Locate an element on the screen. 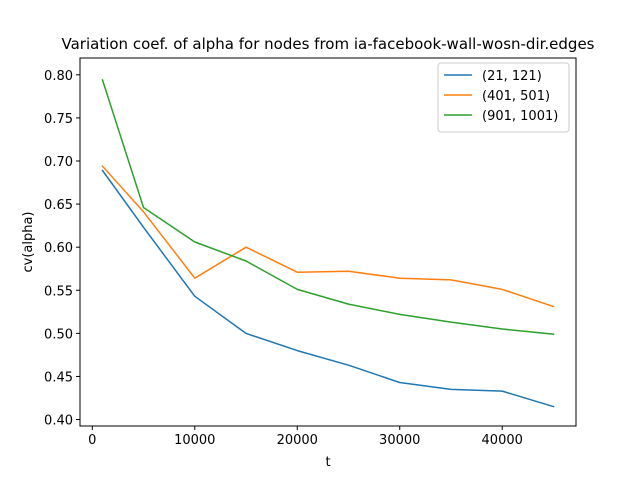 This screenshot has width=640, height=478. x-tick-label: 30000 is located at coordinates (399, 440).